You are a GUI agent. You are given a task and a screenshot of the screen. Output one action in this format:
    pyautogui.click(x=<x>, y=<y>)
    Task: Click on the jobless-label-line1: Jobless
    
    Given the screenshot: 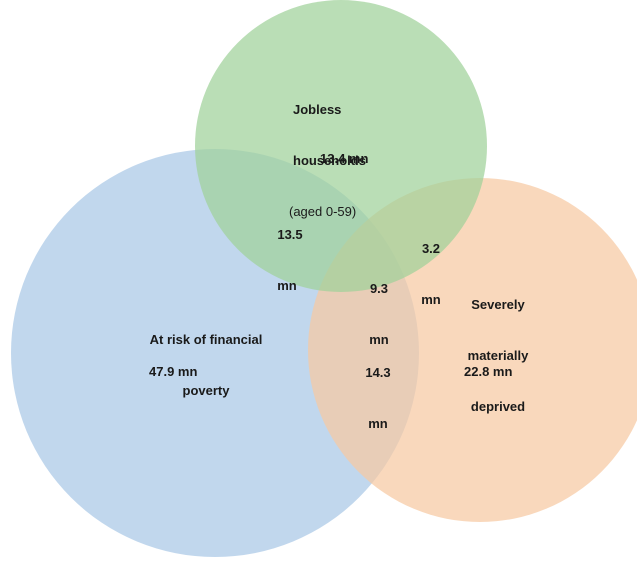 What is the action you would take?
    pyautogui.click(x=317, y=109)
    